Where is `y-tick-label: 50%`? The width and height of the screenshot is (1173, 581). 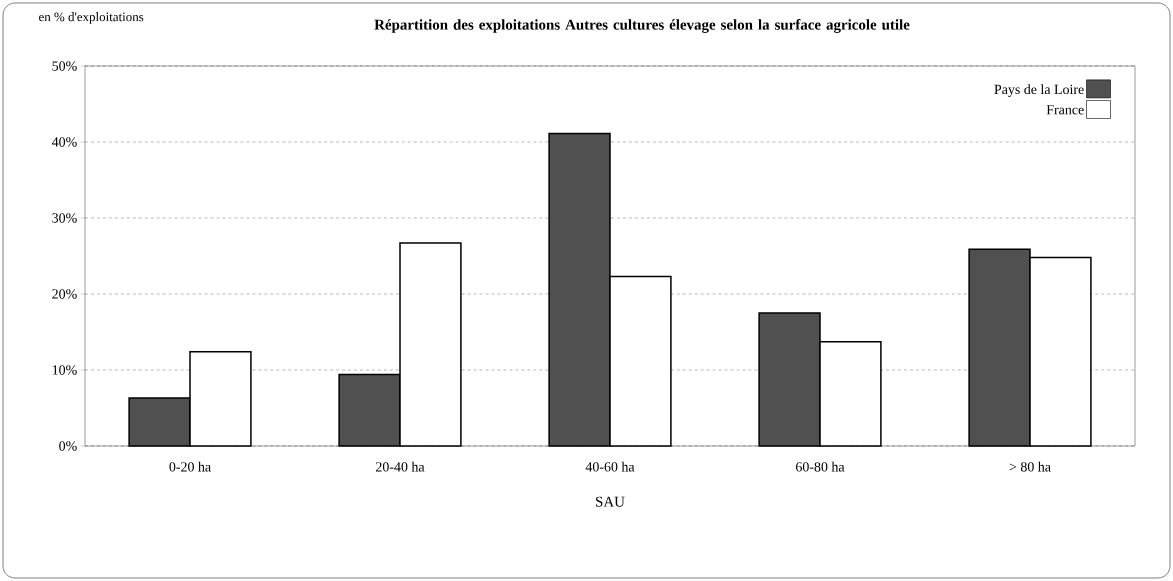
y-tick-label: 50% is located at coordinates (64, 66).